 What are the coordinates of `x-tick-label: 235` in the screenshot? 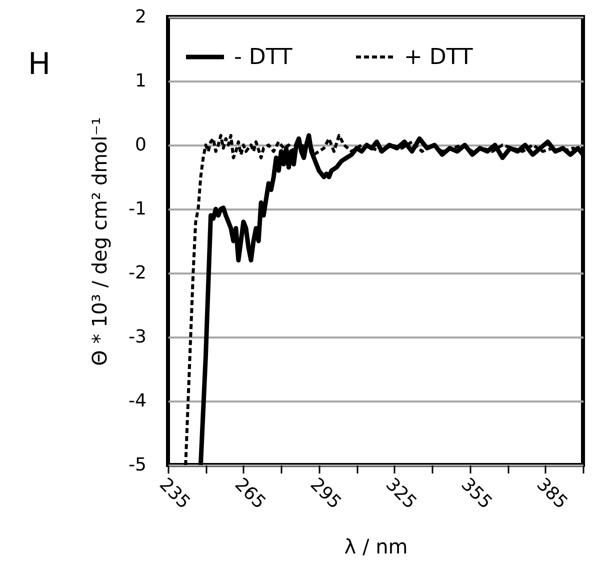 It's located at (174, 494).